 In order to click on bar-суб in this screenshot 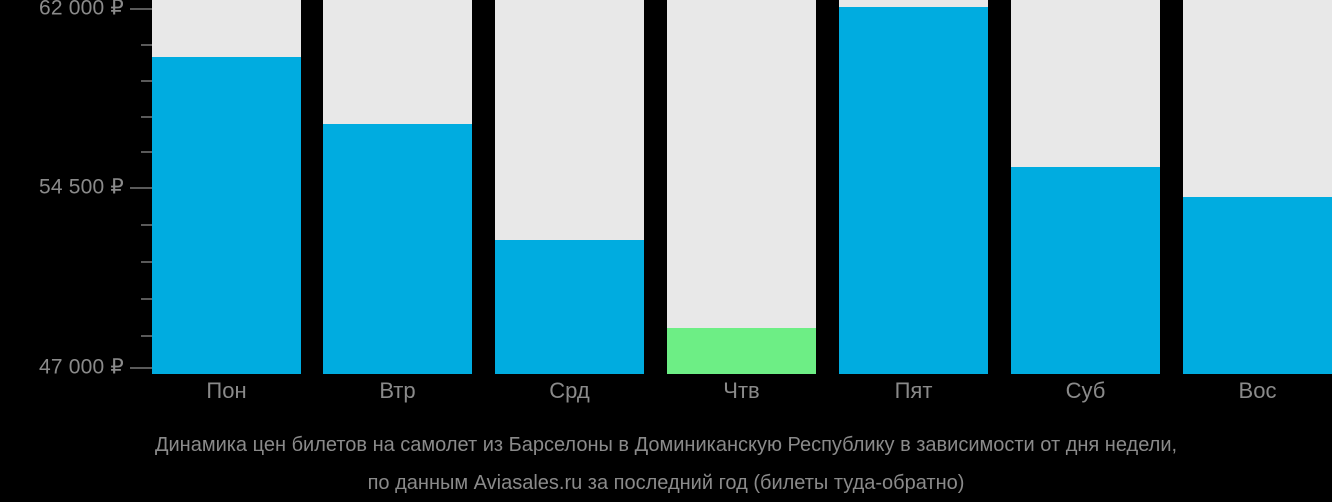, I will do `click(1085, 187)`.